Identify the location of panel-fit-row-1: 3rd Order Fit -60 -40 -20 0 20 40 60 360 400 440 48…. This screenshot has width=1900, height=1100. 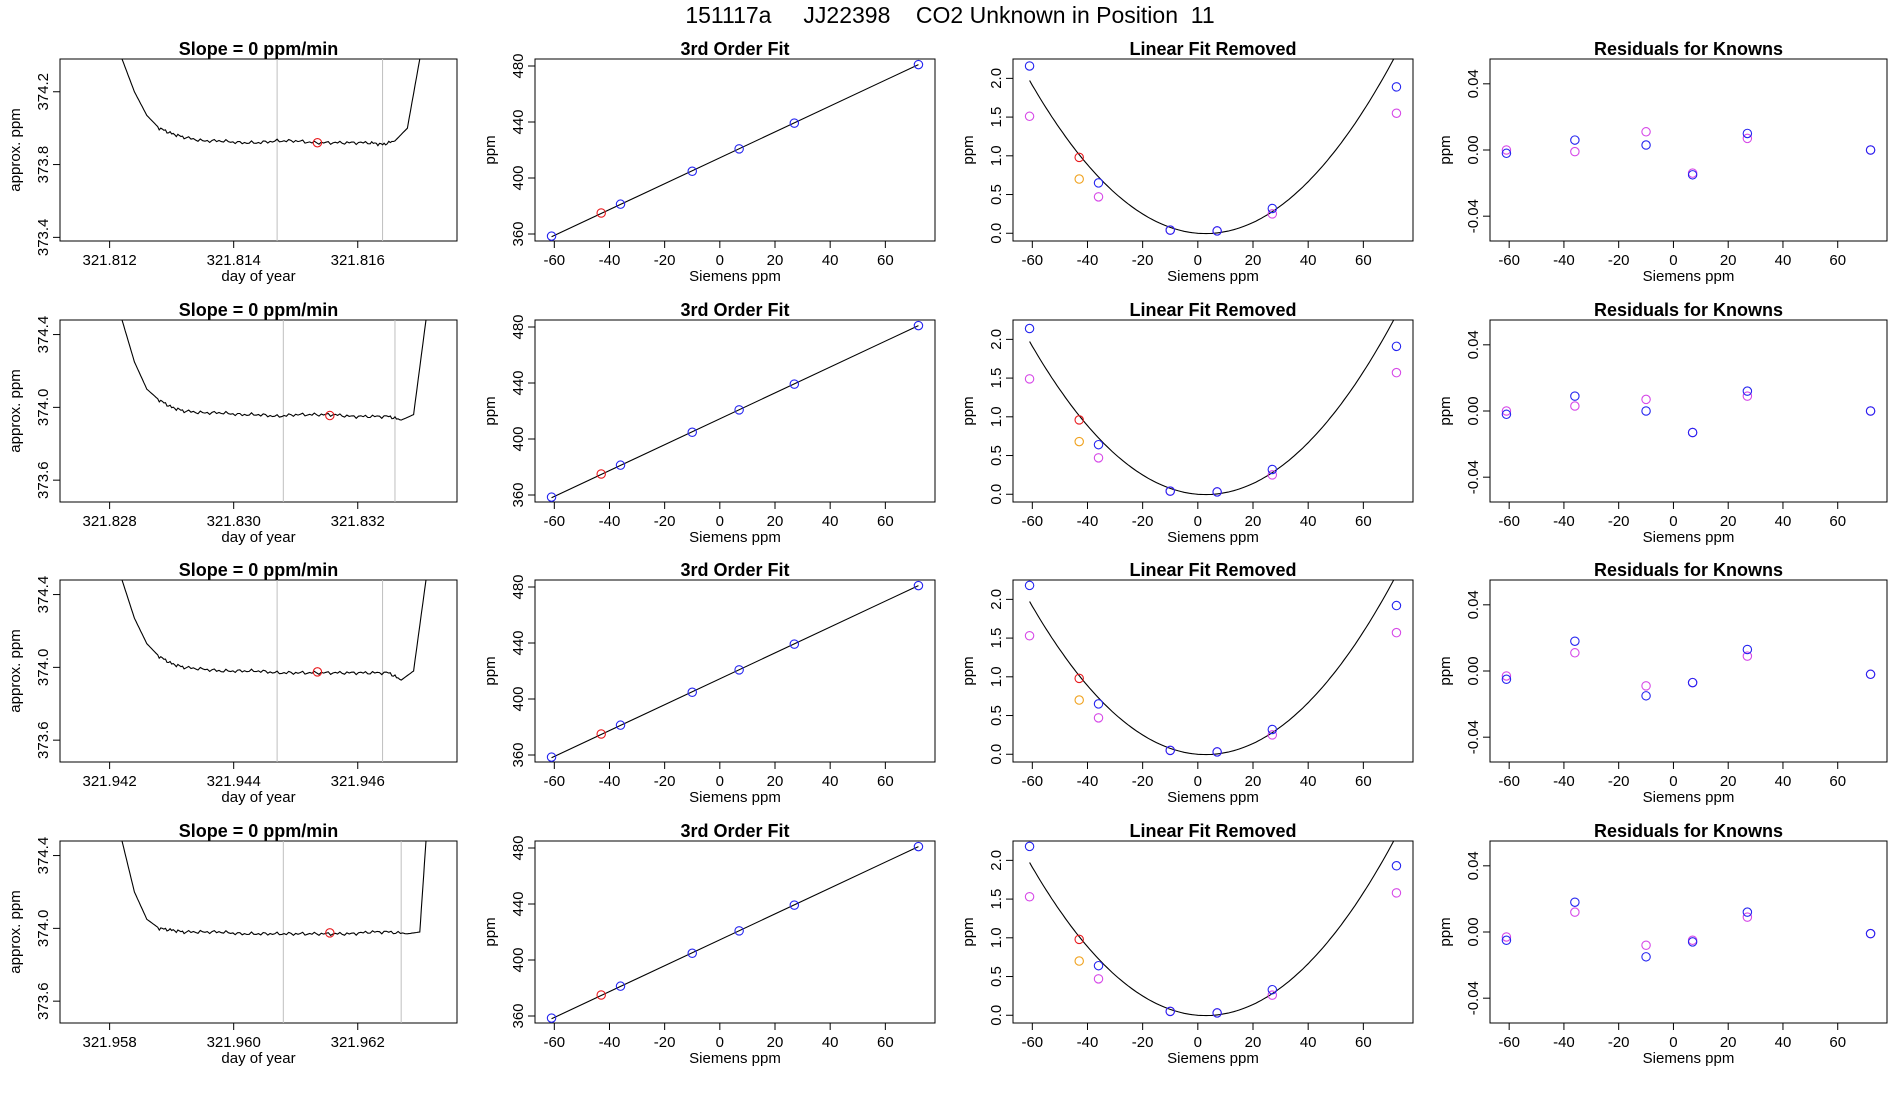
(709, 162).